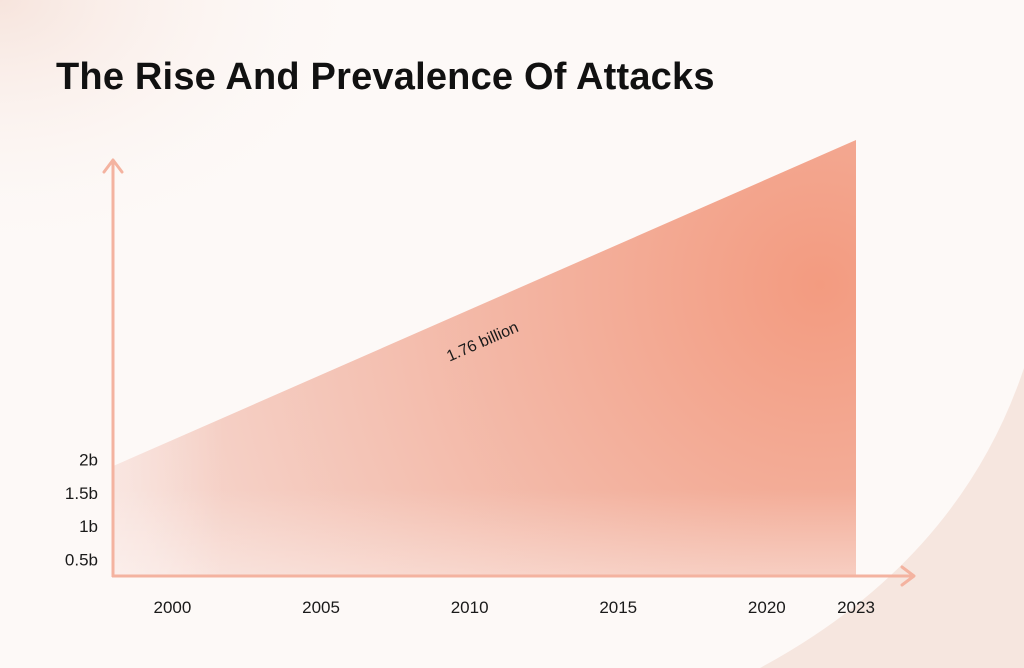 The width and height of the screenshot is (1024, 668). Describe the element at coordinates (892, 518) in the screenshot. I see `background-corner-shape` at that location.